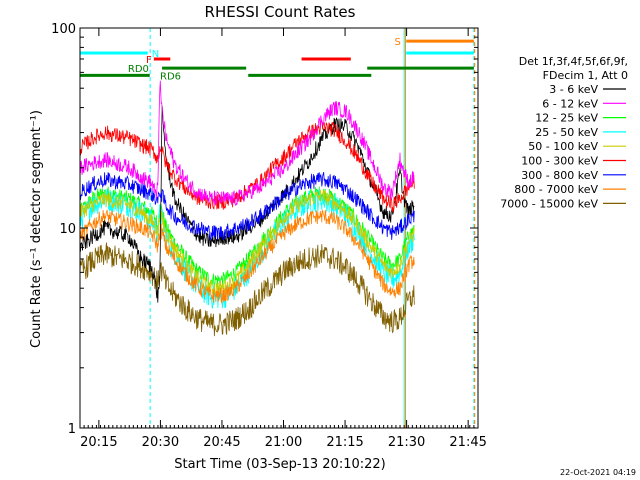 This screenshot has width=640, height=480. What do you see at coordinates (155, 54) in the screenshot?
I see `flag-label-0: N` at bounding box center [155, 54].